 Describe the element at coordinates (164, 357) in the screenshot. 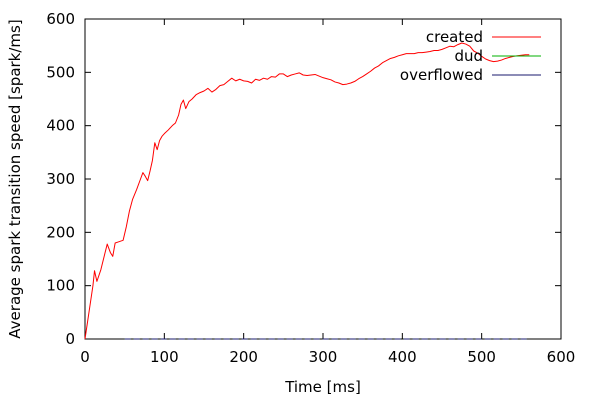

I see `x-tick-label: 100` at that location.